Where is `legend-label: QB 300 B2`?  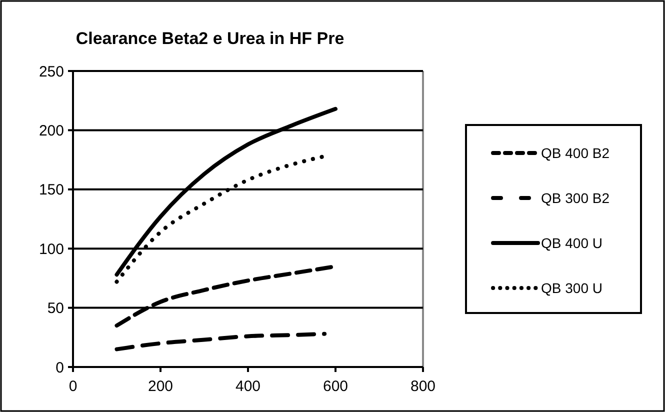
legend-label: QB 300 B2 is located at coordinates (575, 198).